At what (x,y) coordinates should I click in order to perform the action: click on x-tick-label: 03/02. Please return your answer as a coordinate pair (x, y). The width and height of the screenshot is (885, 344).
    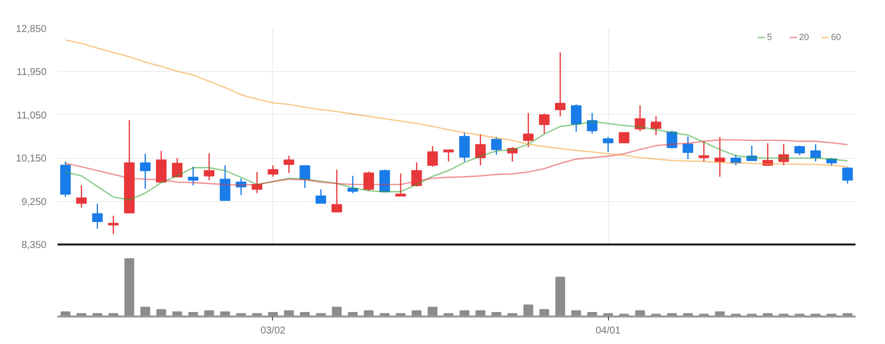
    Looking at the image, I should click on (273, 331).